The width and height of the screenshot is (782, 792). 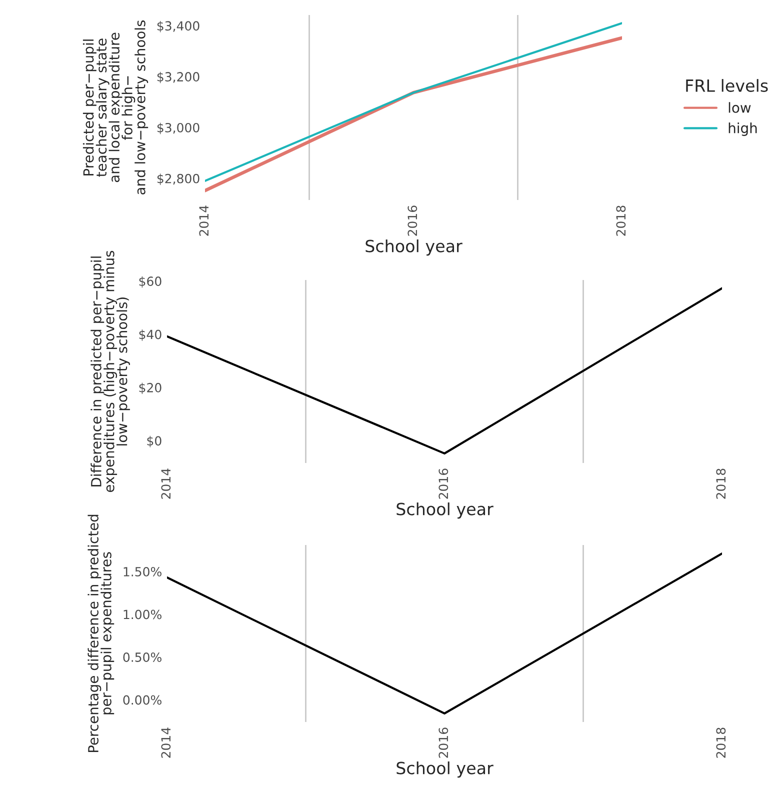 I want to click on legend-label: high, so click(x=742, y=129).